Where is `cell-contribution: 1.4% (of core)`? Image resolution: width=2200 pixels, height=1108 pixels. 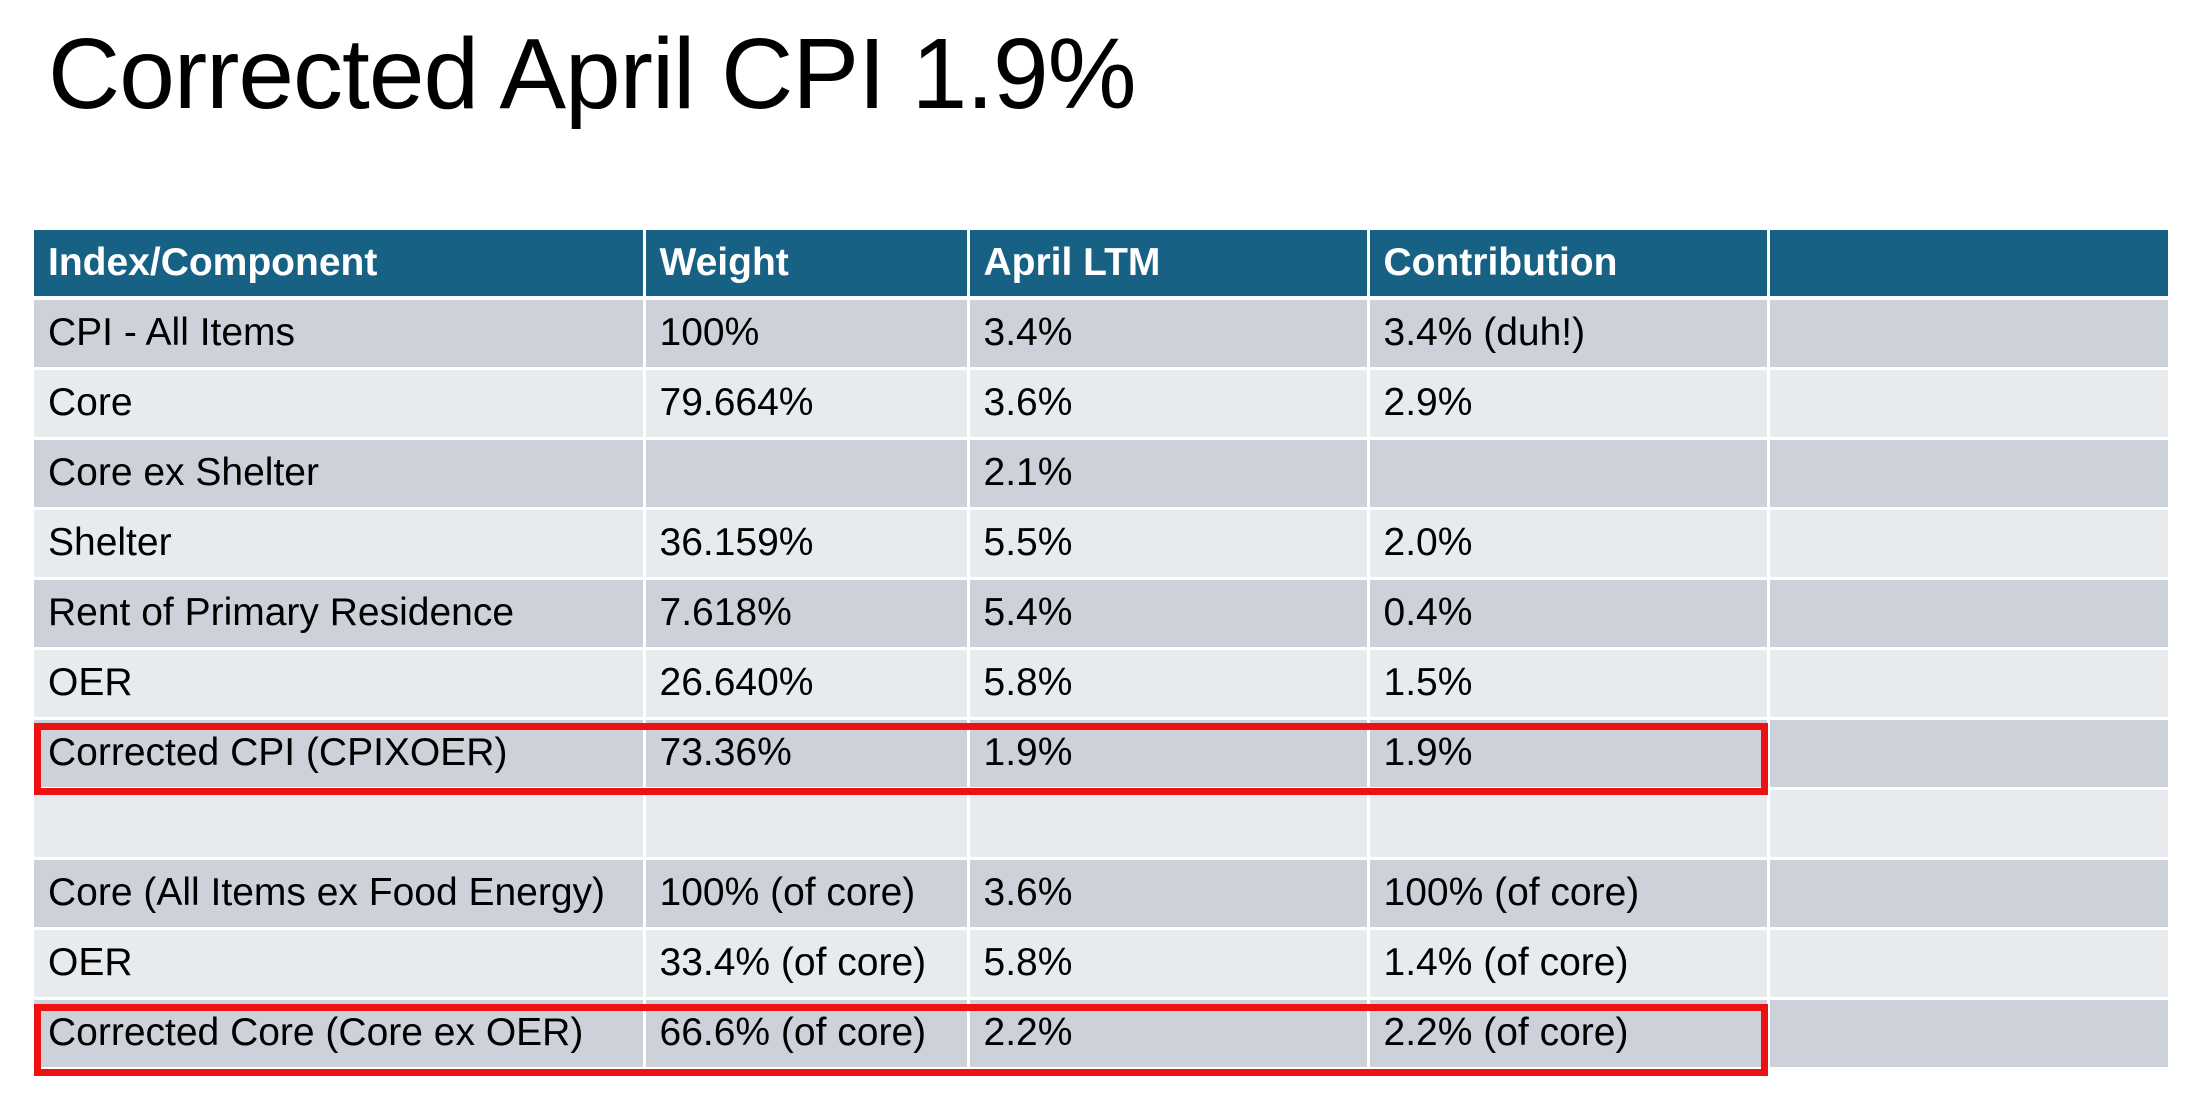
cell-contribution: 1.4% (of core) is located at coordinates (1569, 964).